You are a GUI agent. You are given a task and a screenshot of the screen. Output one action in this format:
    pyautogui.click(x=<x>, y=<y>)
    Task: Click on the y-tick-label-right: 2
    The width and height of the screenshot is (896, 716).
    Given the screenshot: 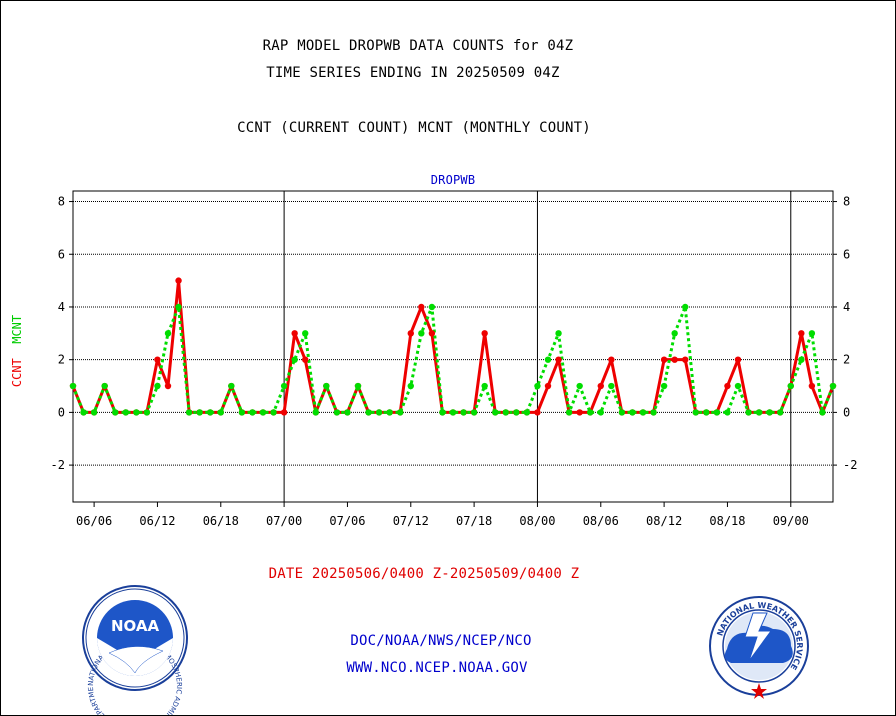 What is the action you would take?
    pyautogui.click(x=846, y=360)
    